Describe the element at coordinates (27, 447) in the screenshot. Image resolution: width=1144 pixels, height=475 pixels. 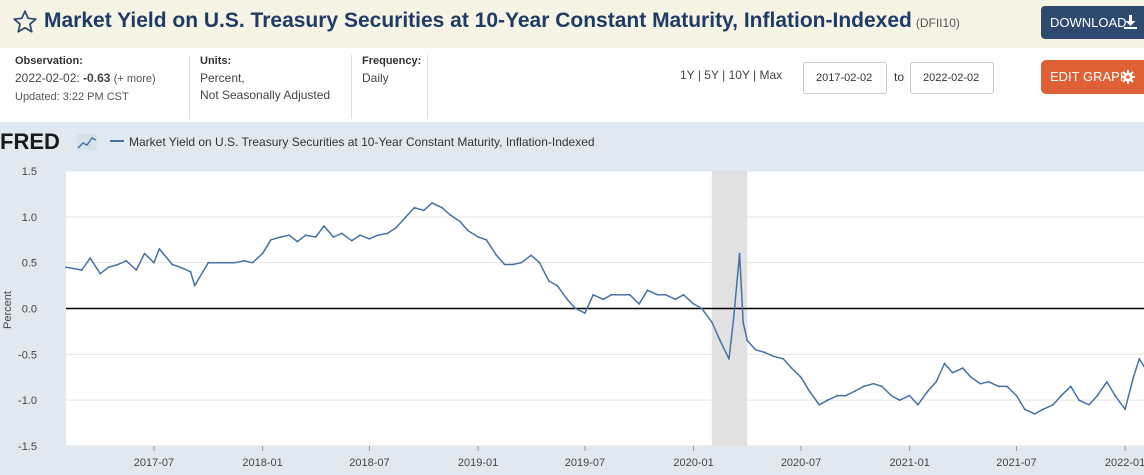
I see `y-tick-label: -1.5` at that location.